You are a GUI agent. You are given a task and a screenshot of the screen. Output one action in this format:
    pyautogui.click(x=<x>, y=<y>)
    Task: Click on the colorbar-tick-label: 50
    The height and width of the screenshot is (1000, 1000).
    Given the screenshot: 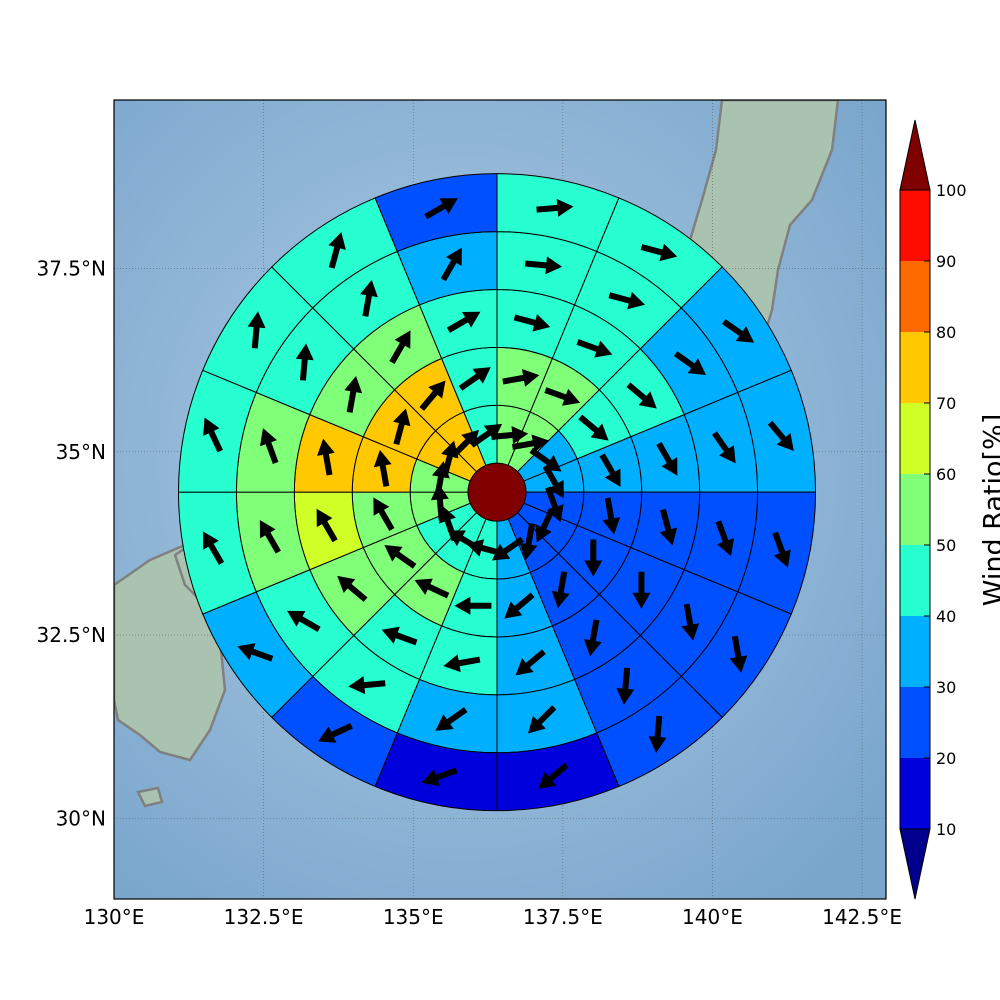 What is the action you would take?
    pyautogui.click(x=946, y=545)
    